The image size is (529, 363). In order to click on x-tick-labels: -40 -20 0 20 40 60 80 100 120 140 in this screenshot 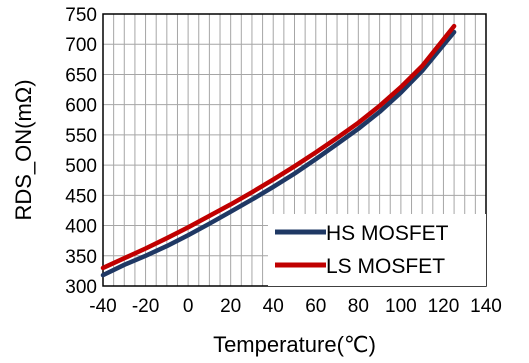, I will do `click(295, 306)`.